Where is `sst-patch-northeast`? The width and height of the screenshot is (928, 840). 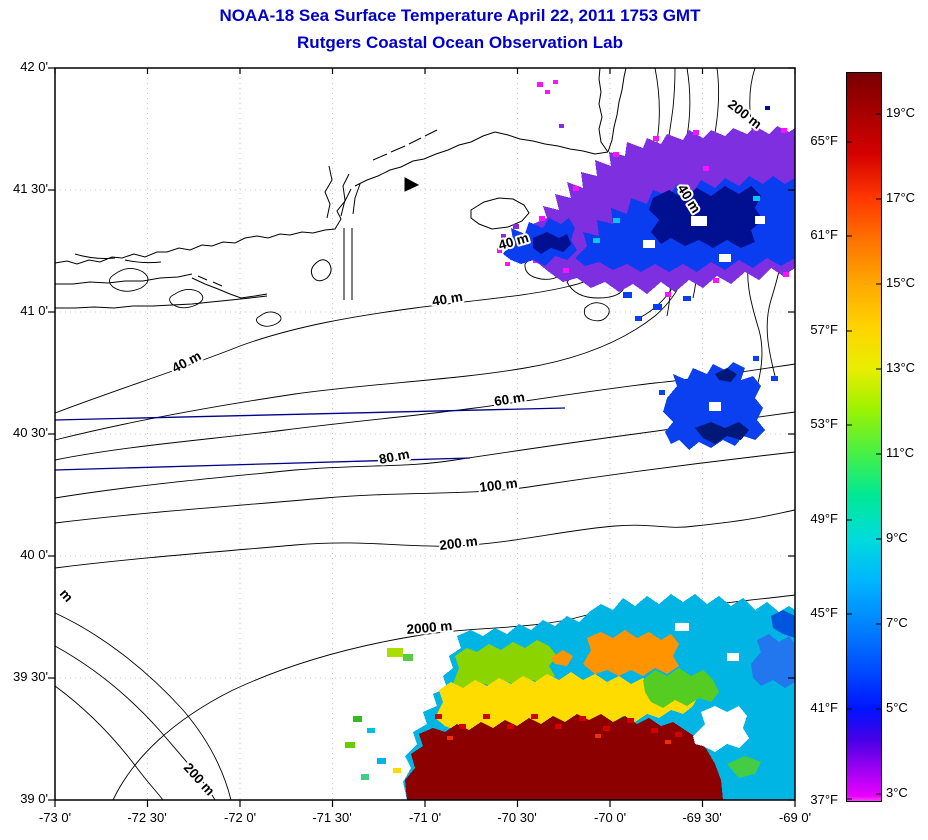 sst-patch-northeast is located at coordinates (659, 223).